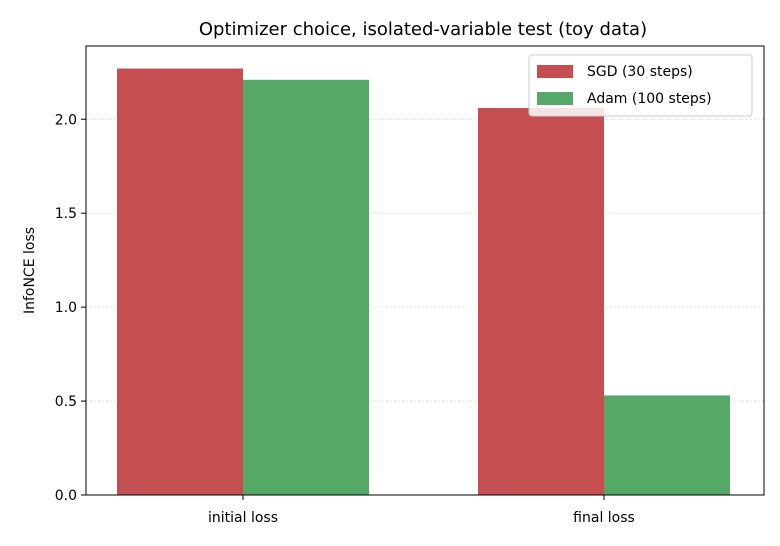 The image size is (780, 546). I want to click on x-tick-label: final loss, so click(604, 518).